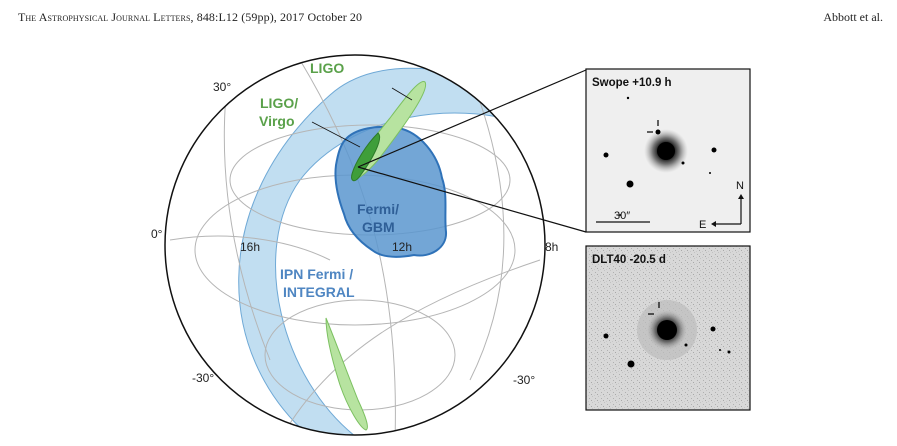  What do you see at coordinates (378, 209) in the screenshot?
I see `fermi-gbm-label-line1: Fermi/` at bounding box center [378, 209].